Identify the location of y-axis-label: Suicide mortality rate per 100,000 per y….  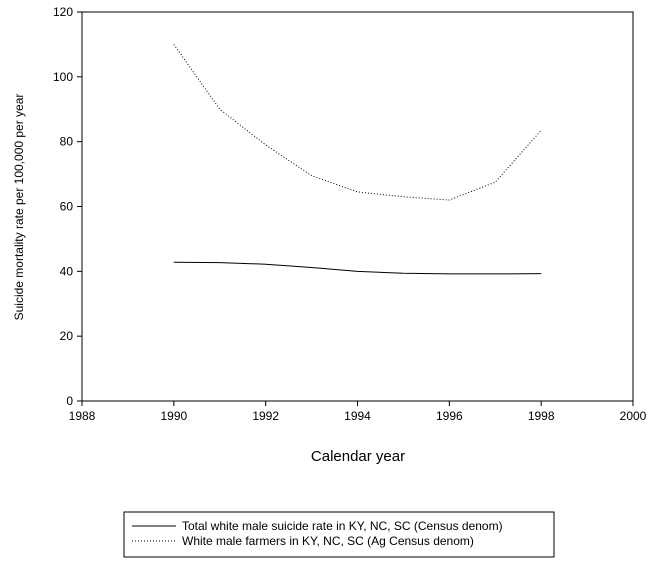
(19, 207).